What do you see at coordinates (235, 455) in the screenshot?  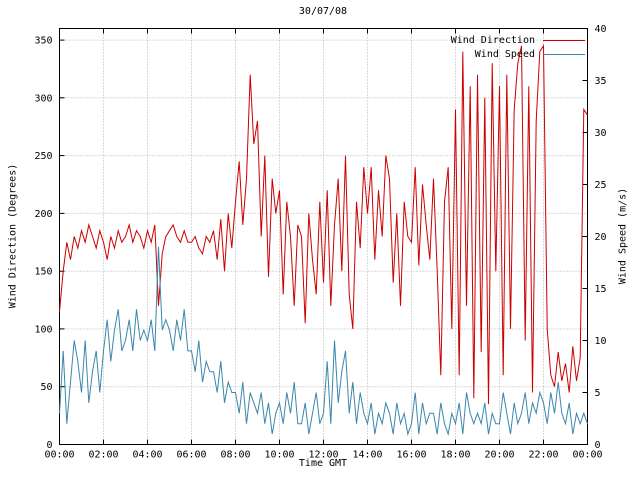 I see `x-tick-label: 08:00` at bounding box center [235, 455].